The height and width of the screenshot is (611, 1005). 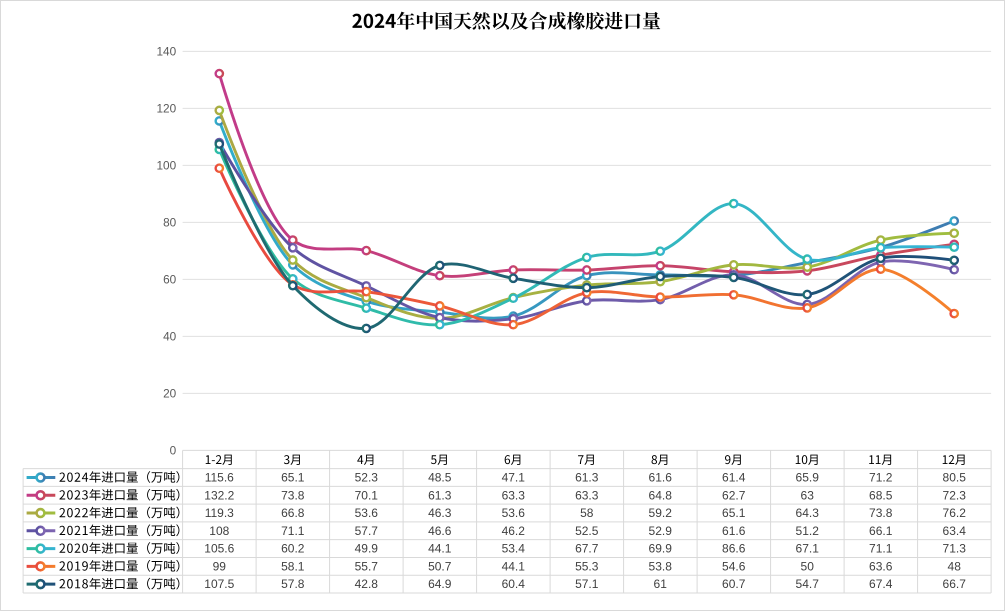 I want to click on svg-text: 60.4, so click(x=514, y=584).